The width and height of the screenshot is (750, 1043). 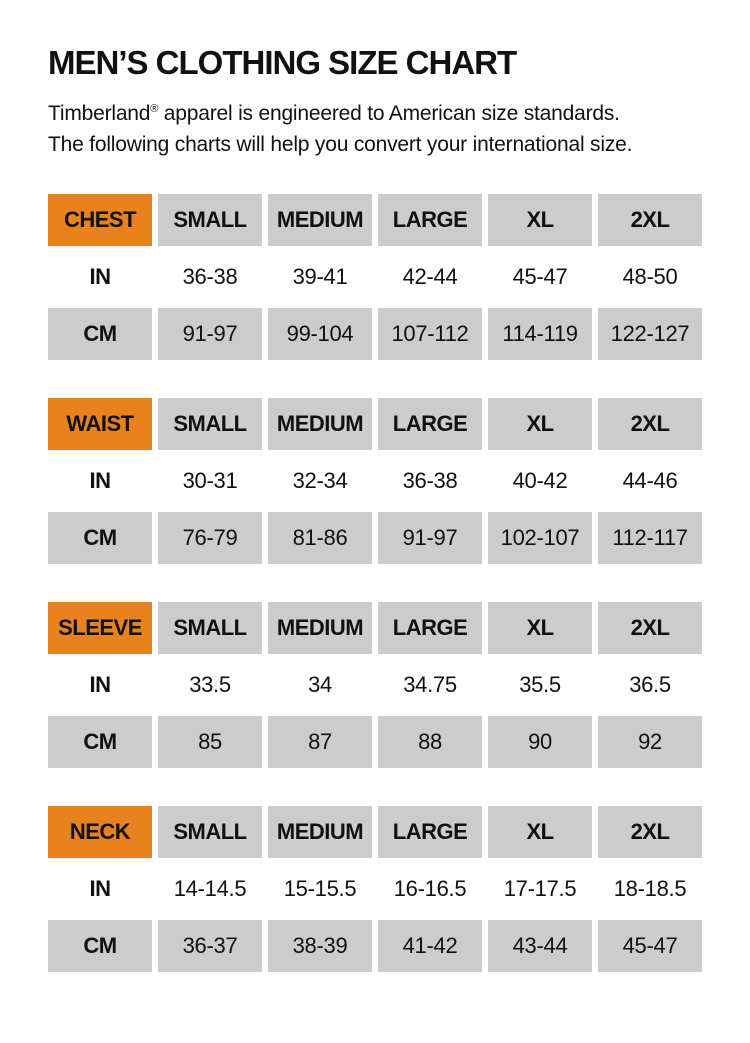 I want to click on waist-cm-value-4: 112-117, so click(x=650, y=538).